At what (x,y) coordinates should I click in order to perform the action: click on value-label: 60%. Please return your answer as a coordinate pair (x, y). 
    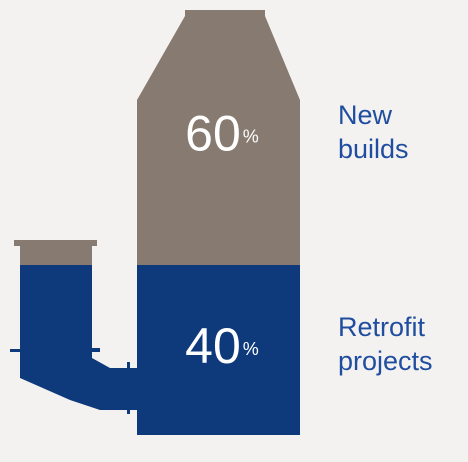
    Looking at the image, I should click on (222, 134).